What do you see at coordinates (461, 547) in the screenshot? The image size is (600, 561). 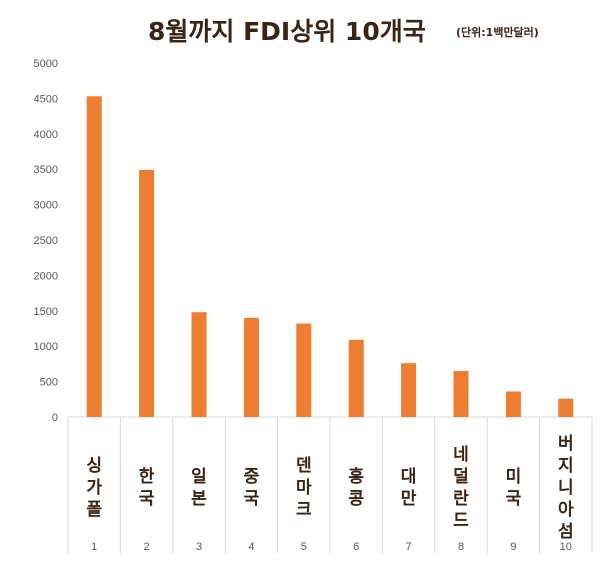 I see `category-index: 8` at bounding box center [461, 547].